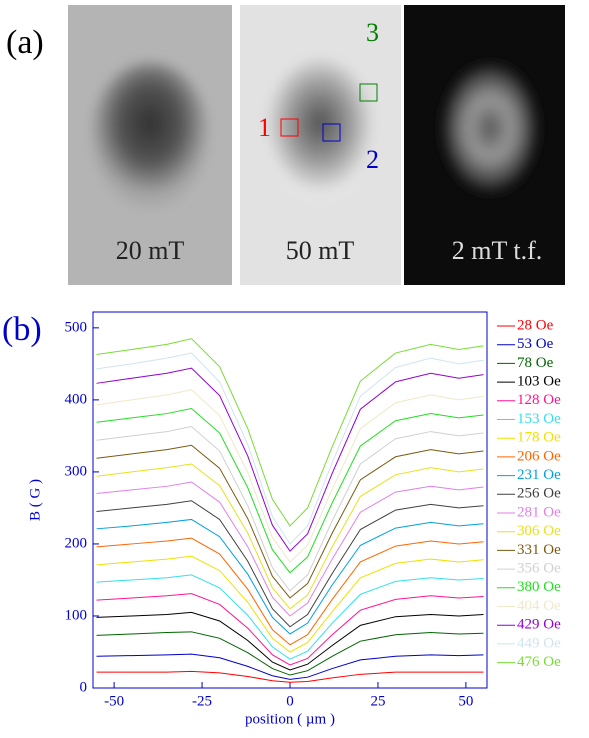 This screenshot has width=589, height=738. What do you see at coordinates (539, 512) in the screenshot?
I see `legend-label: 281 Oe` at bounding box center [539, 512].